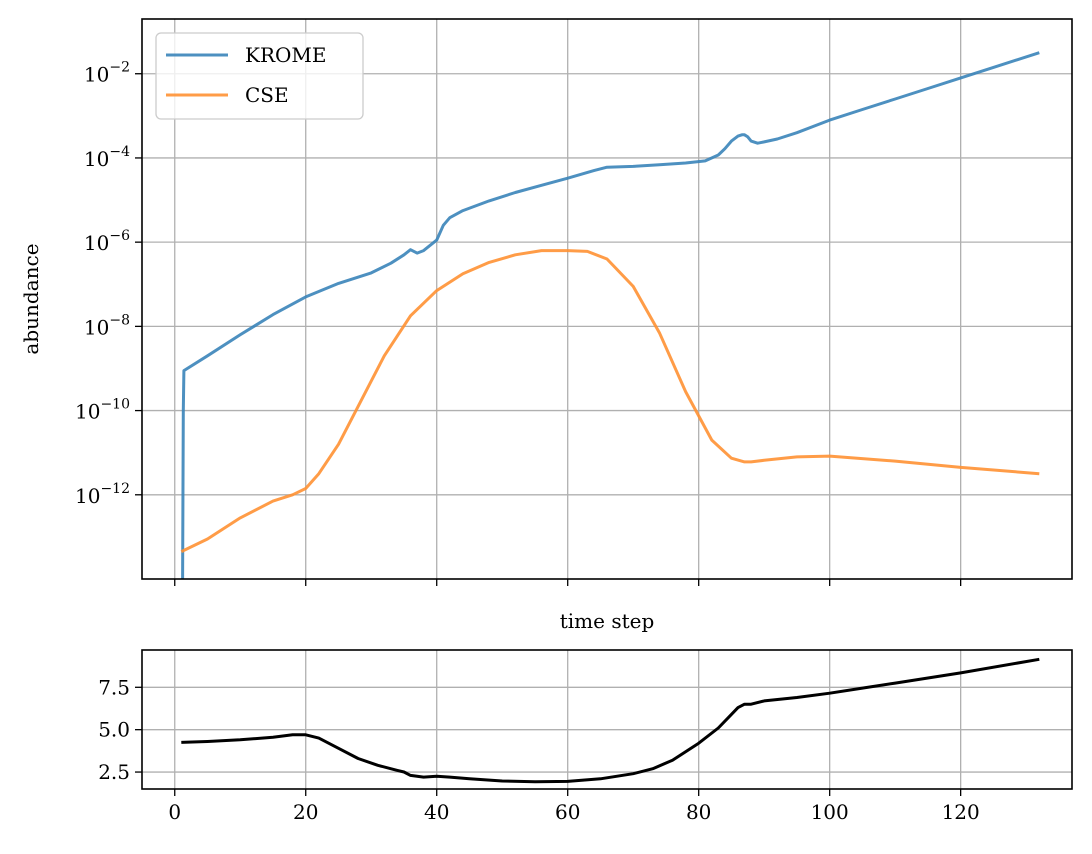 This screenshot has height=854, width=1092. I want to click on x-tick-label: 60, so click(567, 812).